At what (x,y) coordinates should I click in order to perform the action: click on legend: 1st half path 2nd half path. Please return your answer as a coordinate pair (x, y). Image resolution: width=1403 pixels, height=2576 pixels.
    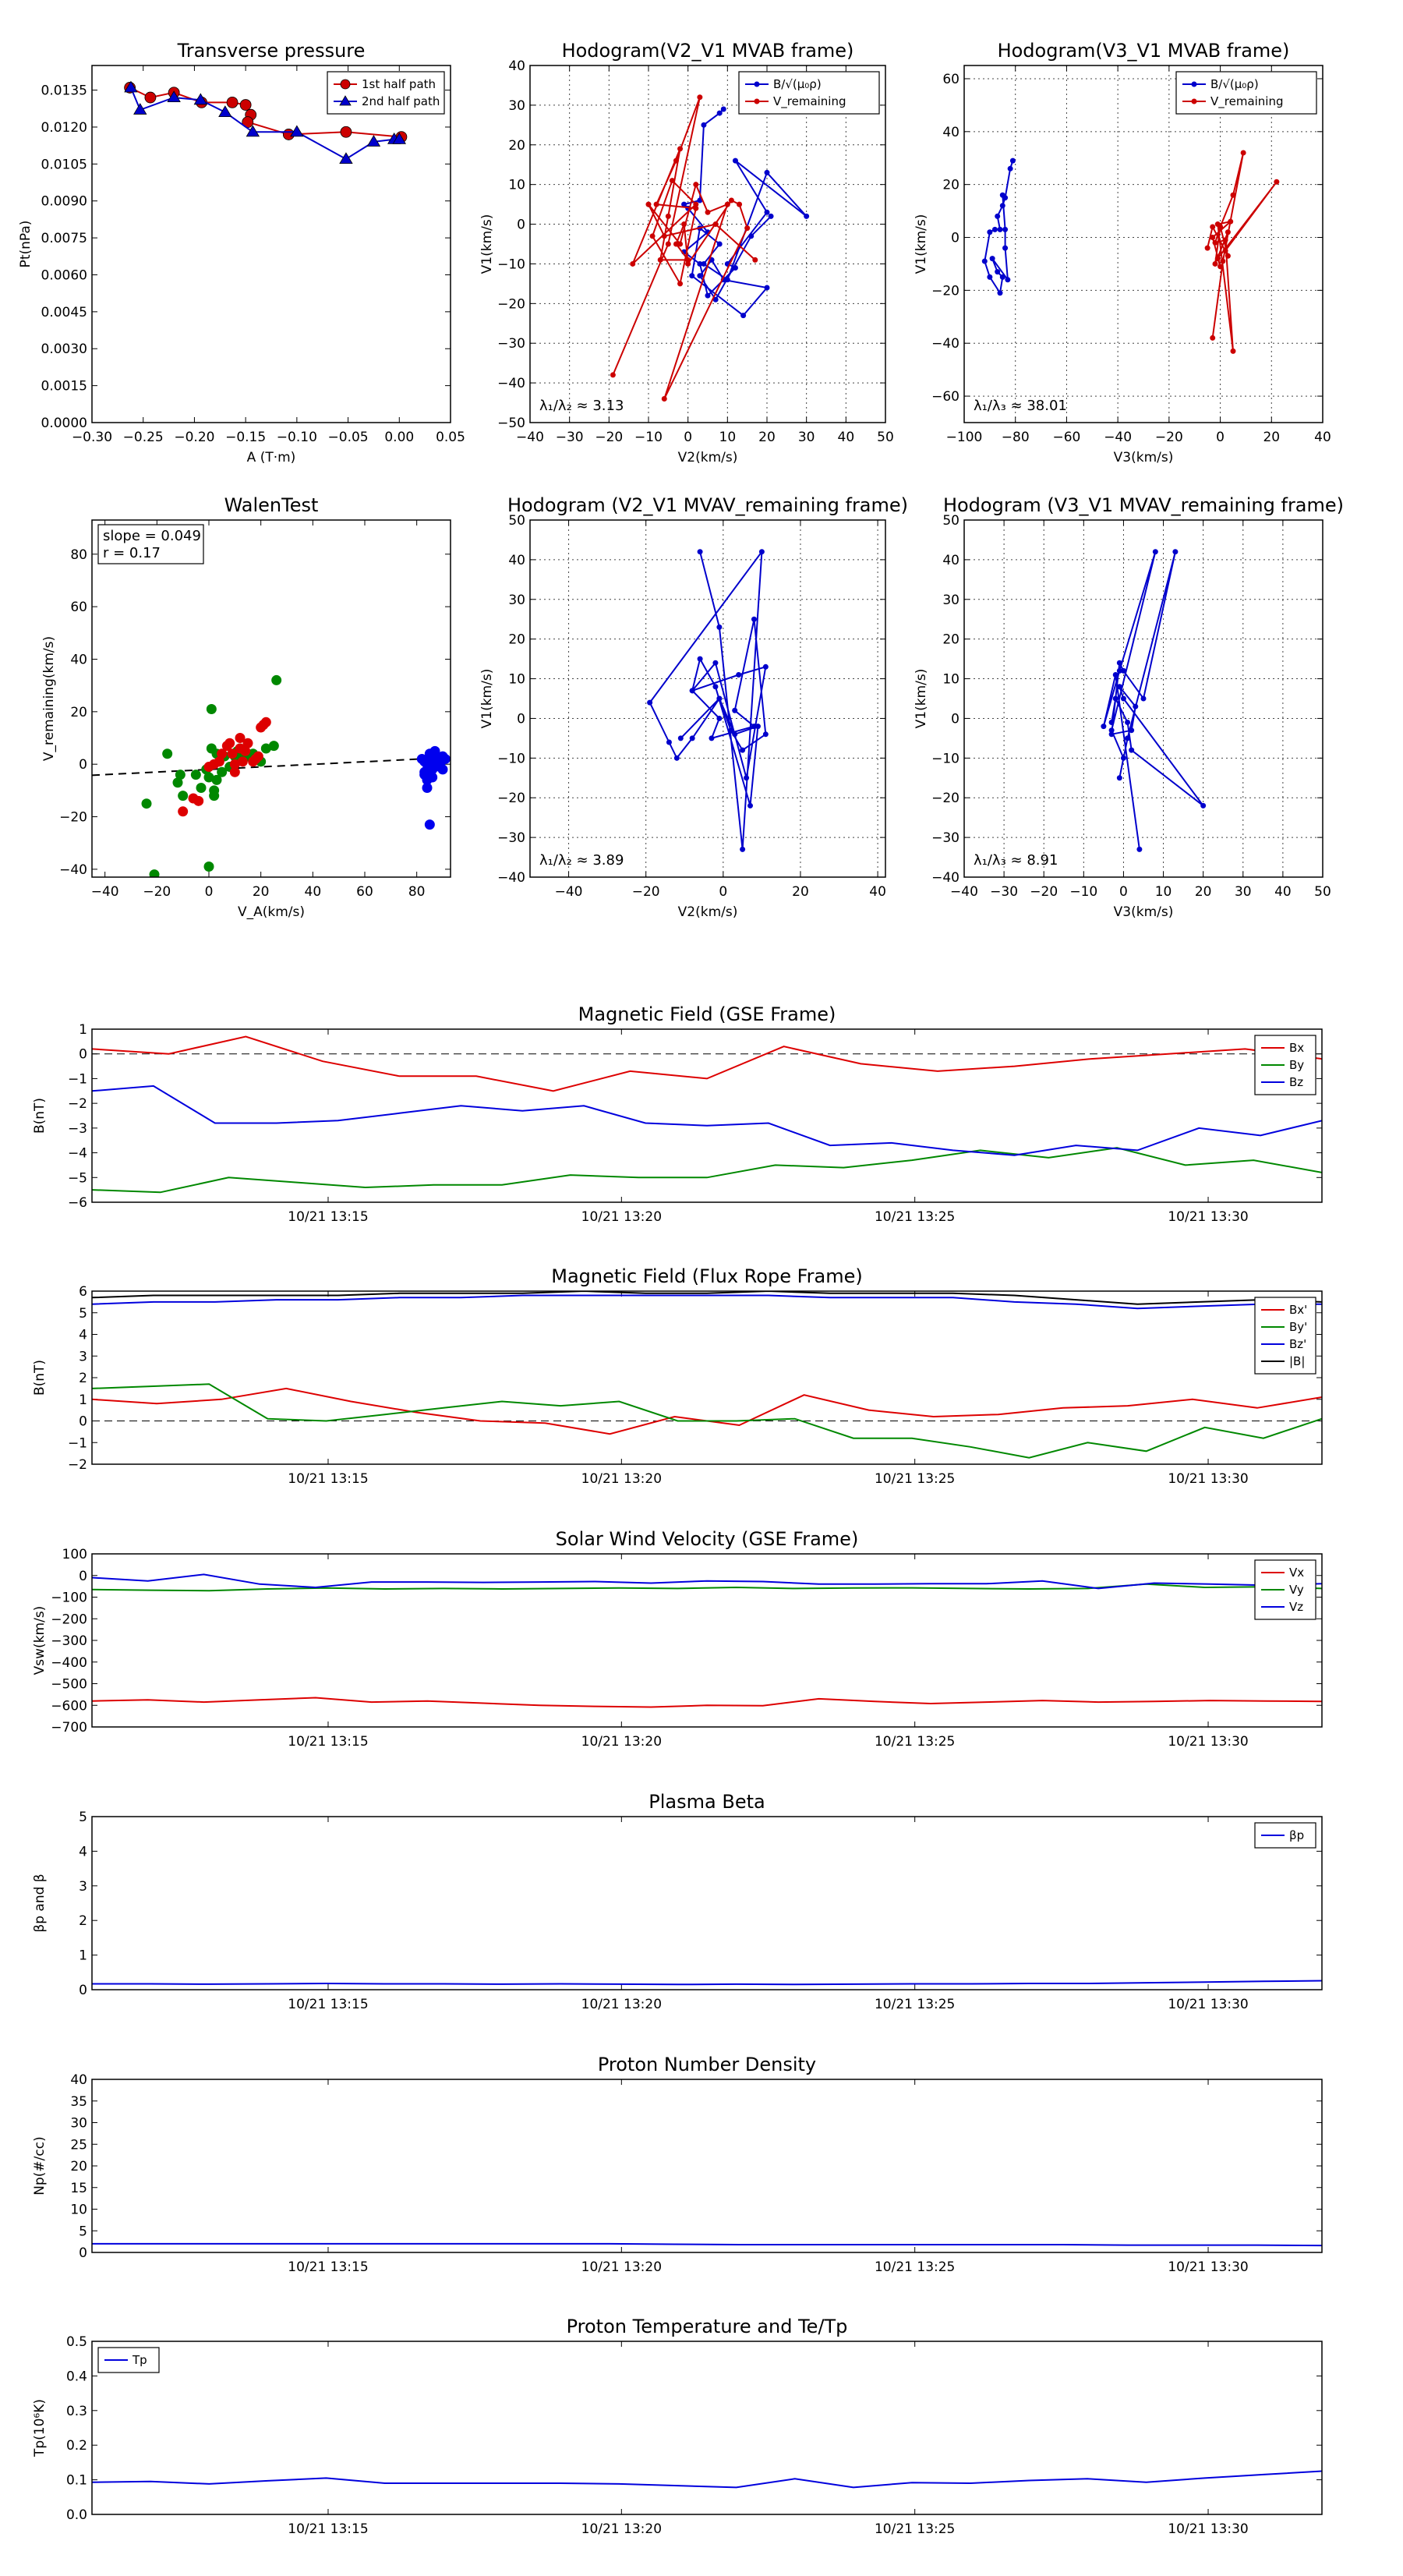
    Looking at the image, I should click on (386, 93).